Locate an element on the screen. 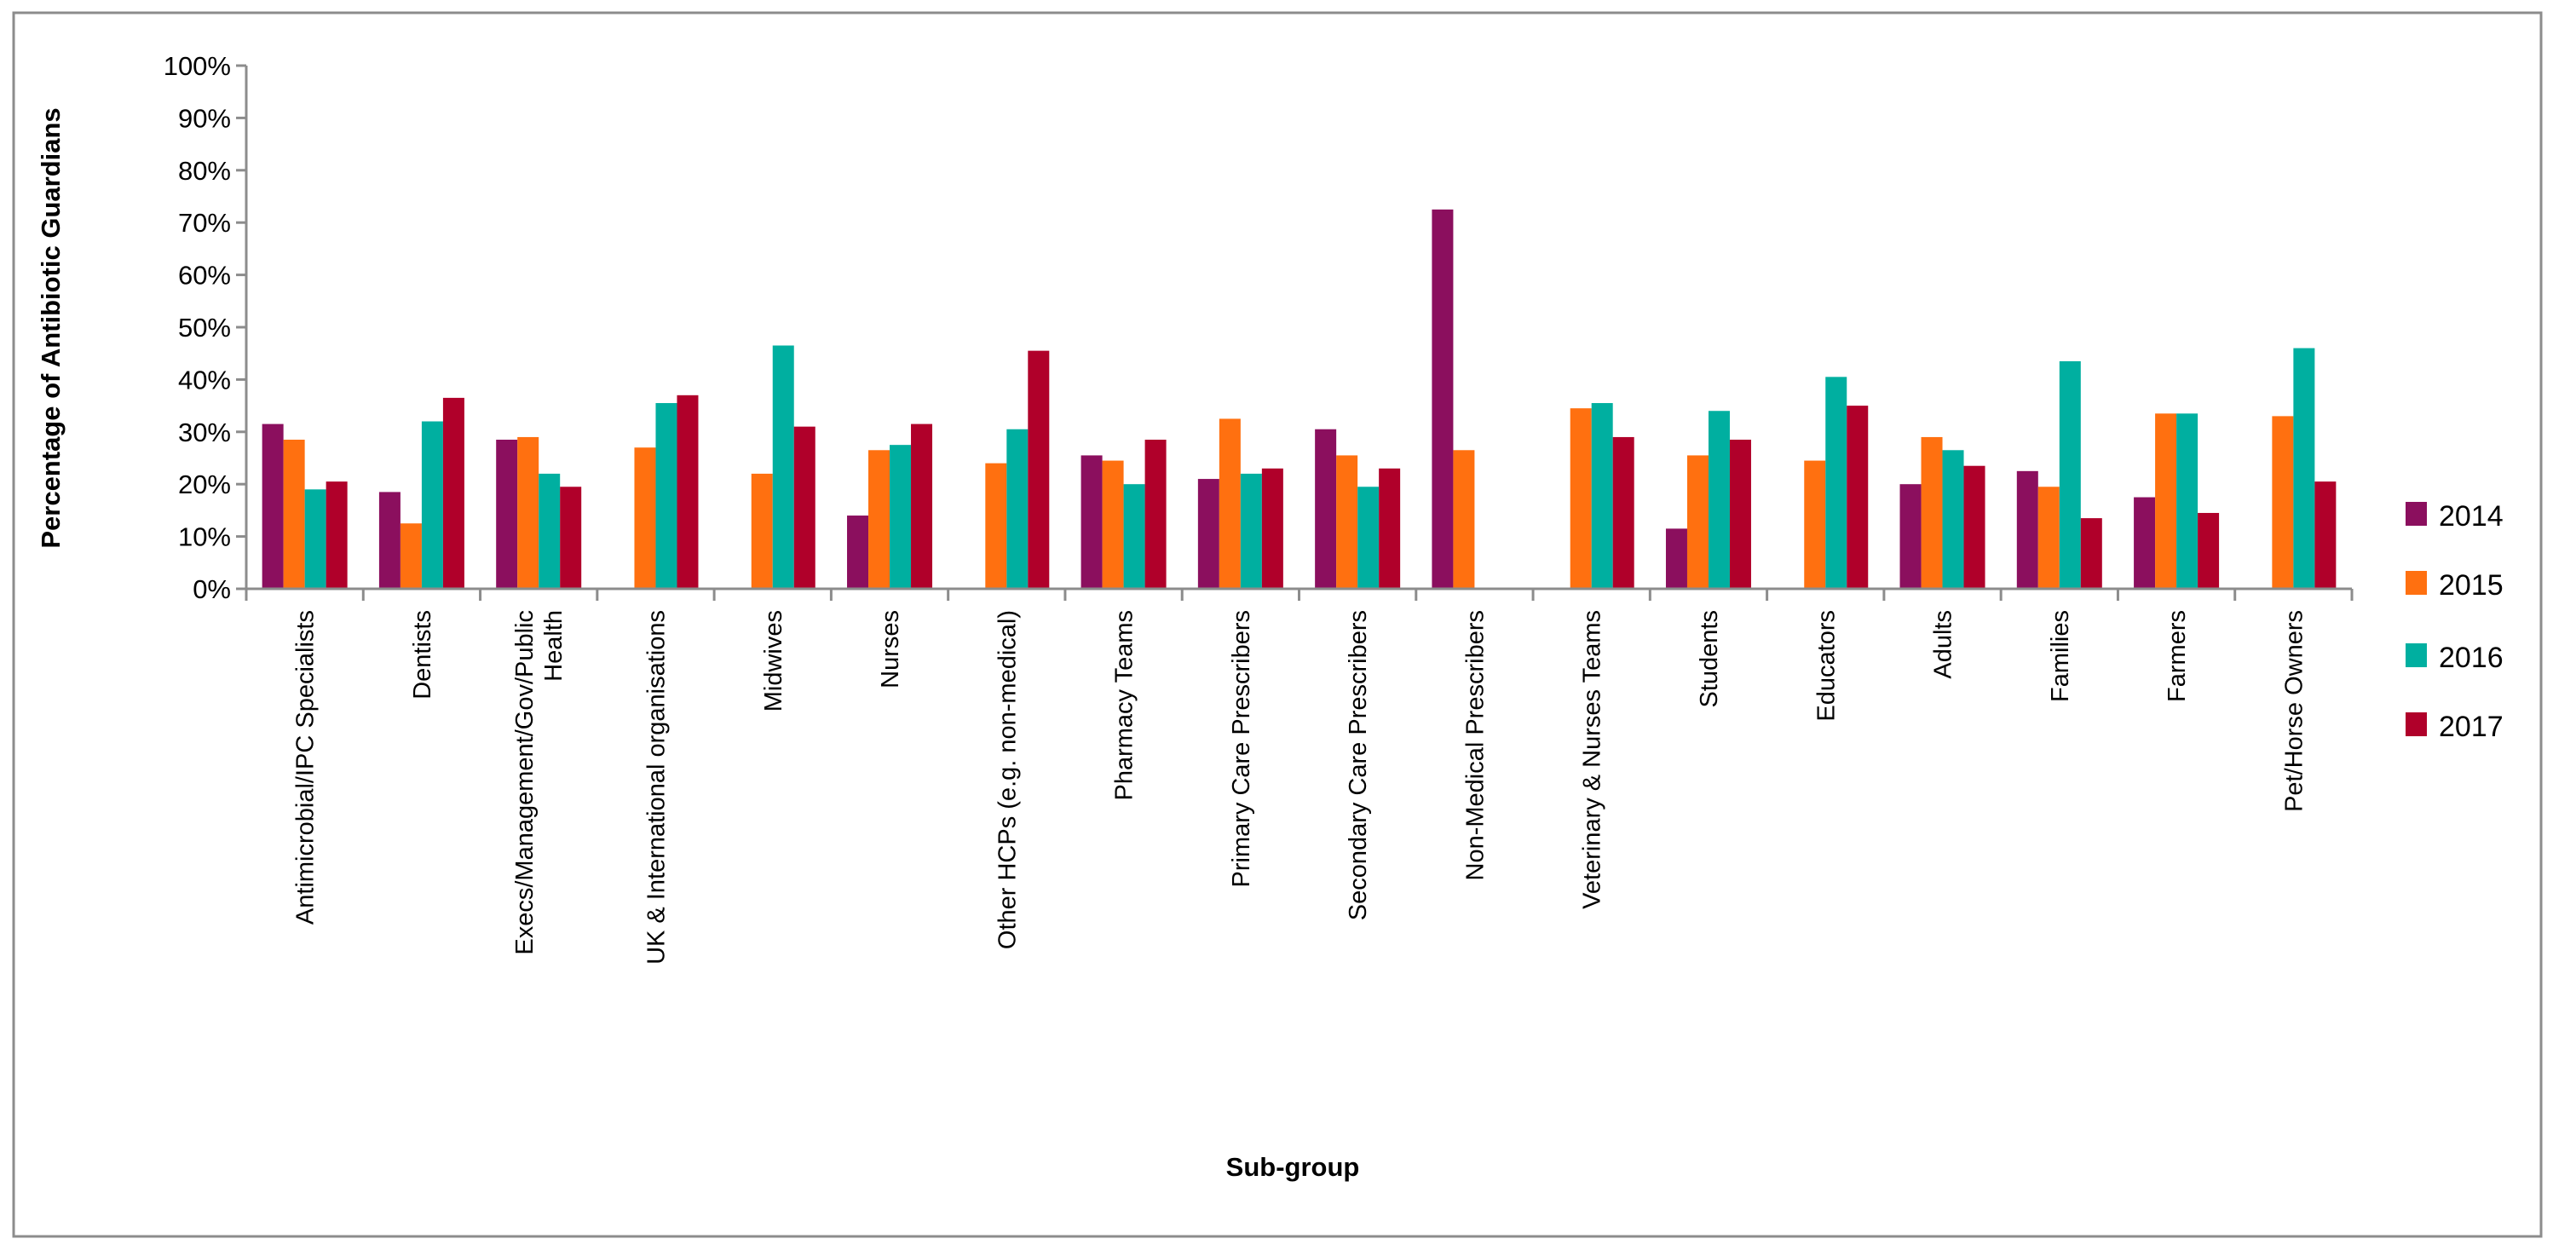 This screenshot has width=2576, height=1256. category-label: Primary Care Prescribers is located at coordinates (1241, 749).